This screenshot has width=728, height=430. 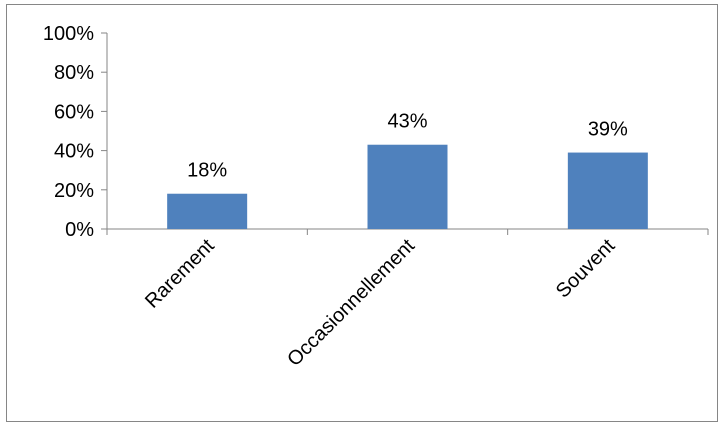 What do you see at coordinates (79, 230) in the screenshot?
I see `y-tick-label: 0%` at bounding box center [79, 230].